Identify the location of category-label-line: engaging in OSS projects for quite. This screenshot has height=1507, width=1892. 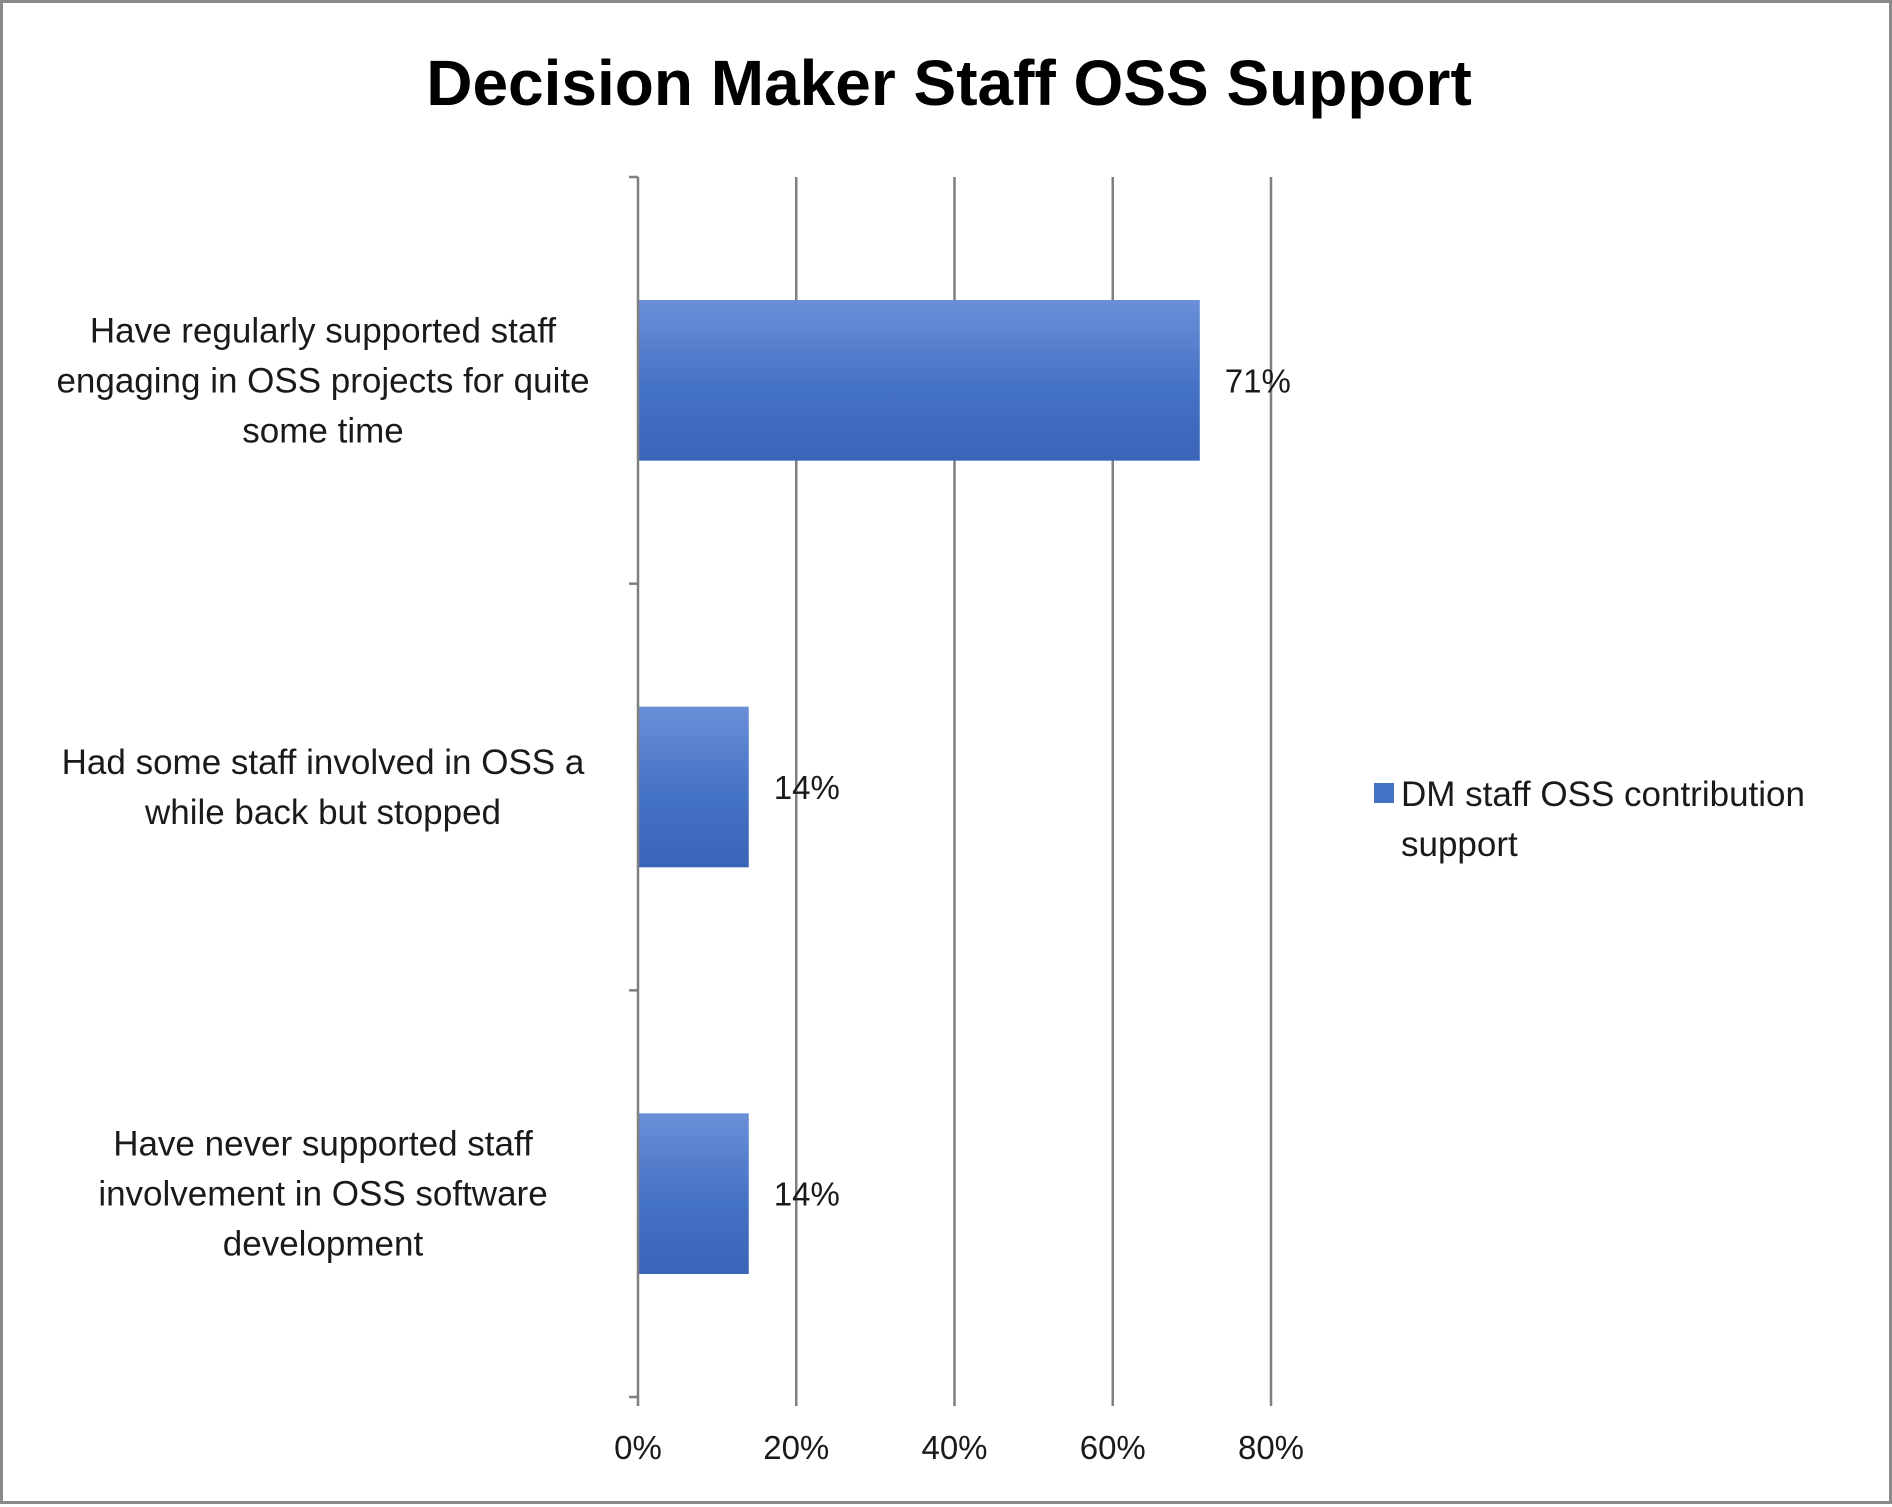
(322, 380).